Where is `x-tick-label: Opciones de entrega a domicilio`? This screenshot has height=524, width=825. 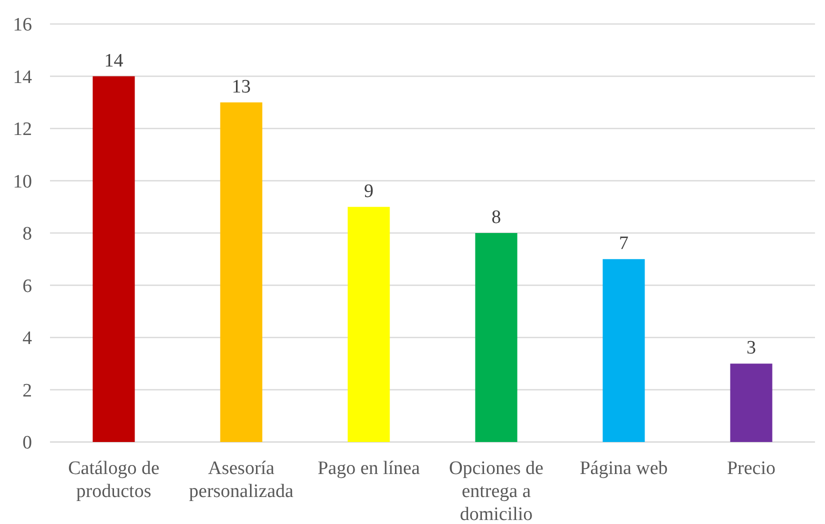 x-tick-label: Opciones de entrega a domicilio is located at coordinates (496, 491).